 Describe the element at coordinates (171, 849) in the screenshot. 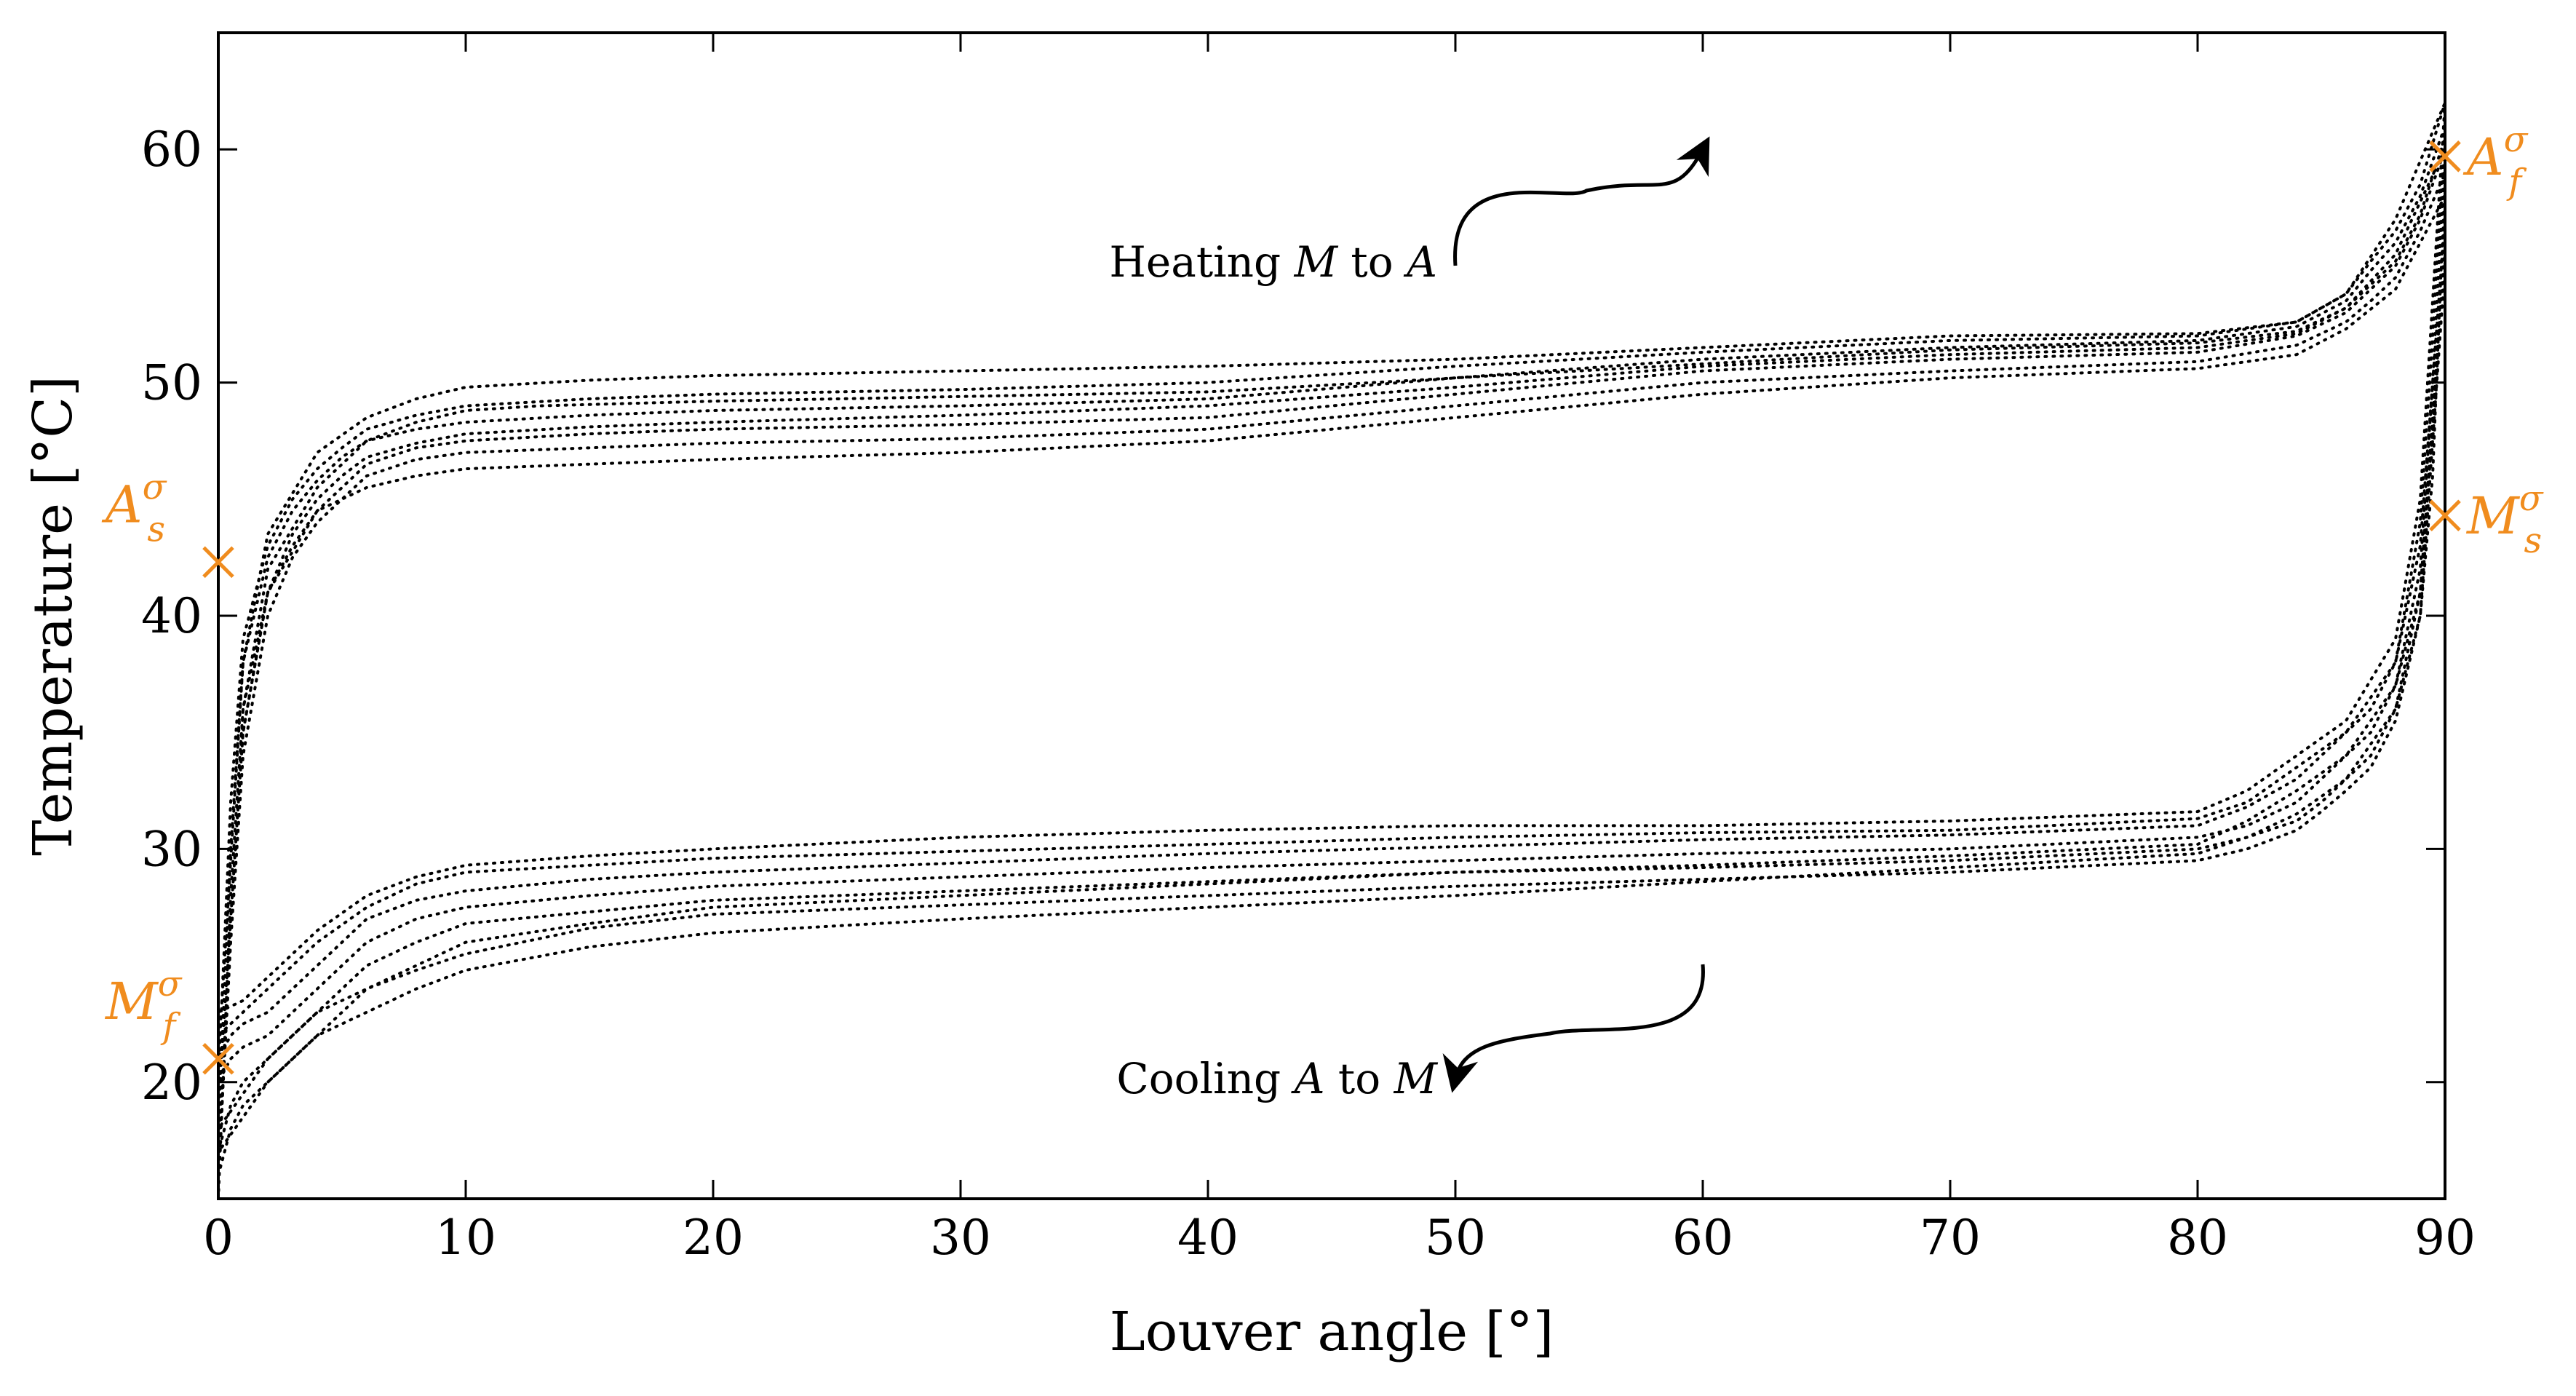

I see `y-tick-label: 30` at that location.